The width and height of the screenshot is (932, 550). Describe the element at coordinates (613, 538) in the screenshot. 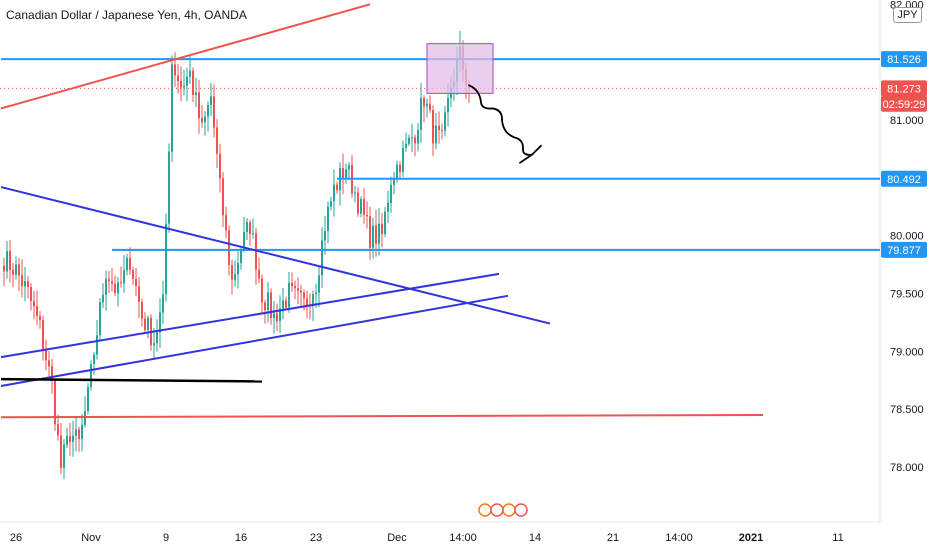

I see `x-tick-label: 21` at that location.